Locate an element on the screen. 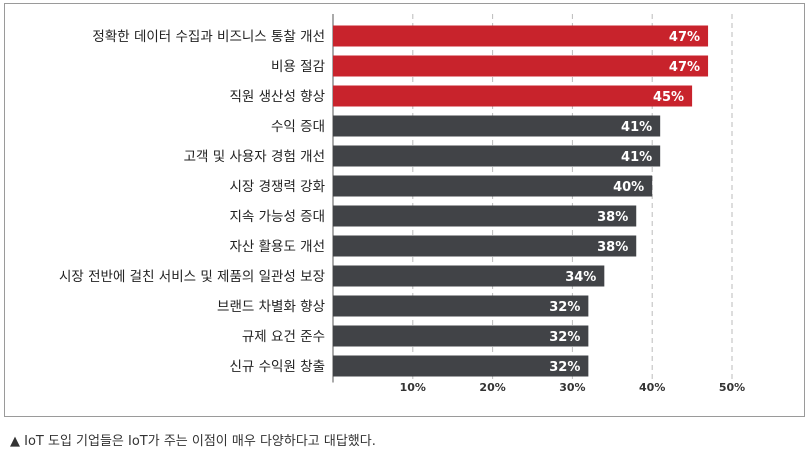 This screenshot has height=462, width=812. x-tick-label: 30% is located at coordinates (572, 387).